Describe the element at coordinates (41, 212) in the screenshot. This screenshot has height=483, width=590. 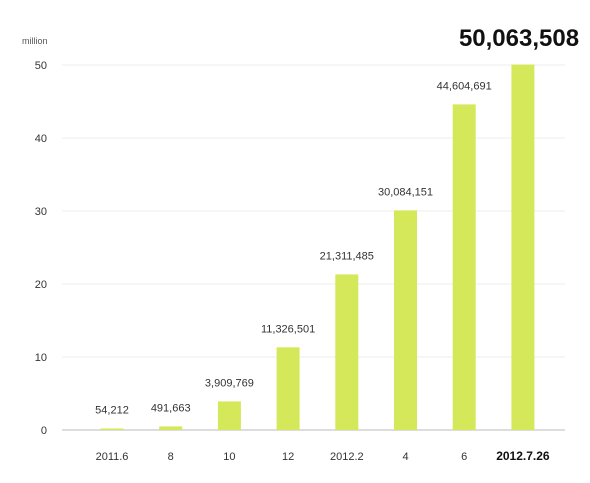
I see `y-tick-label: 30` at that location.